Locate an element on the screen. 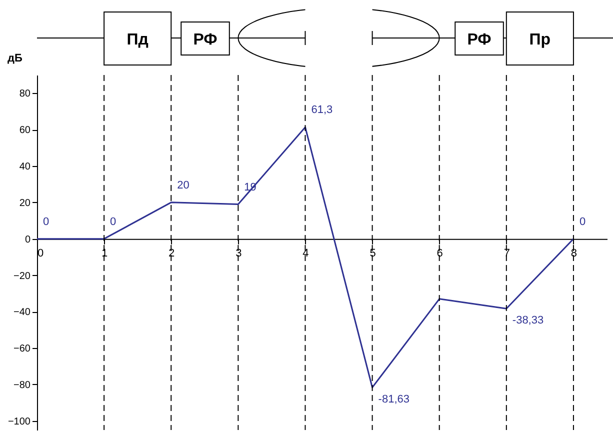 This screenshot has width=613, height=440. y-tick-label: 20 is located at coordinates (25, 203).